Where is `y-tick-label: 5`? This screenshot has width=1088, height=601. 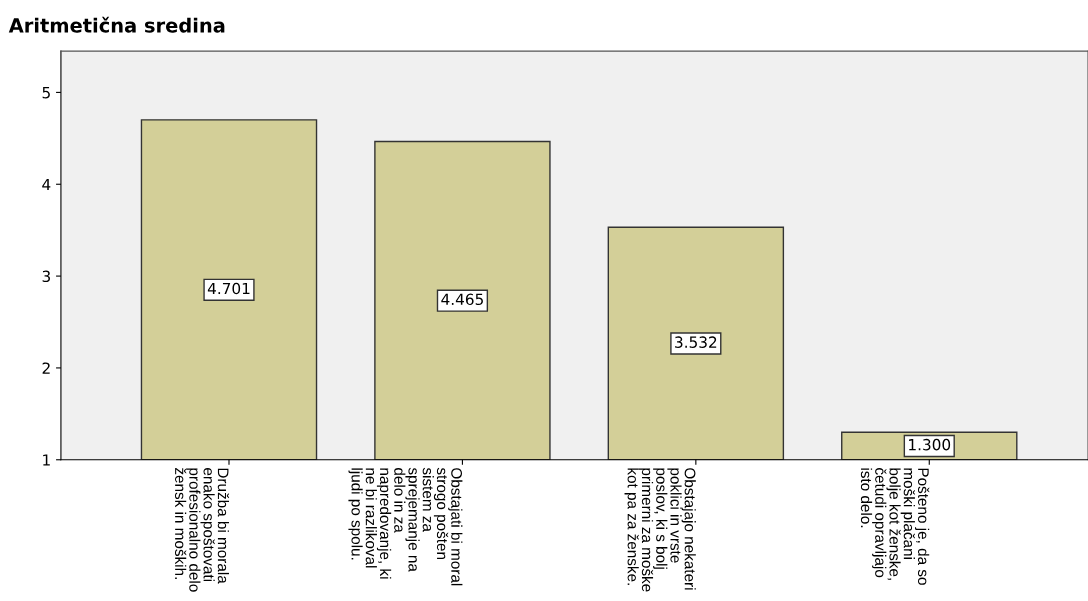 y-tick-label: 5 is located at coordinates (46, 93).